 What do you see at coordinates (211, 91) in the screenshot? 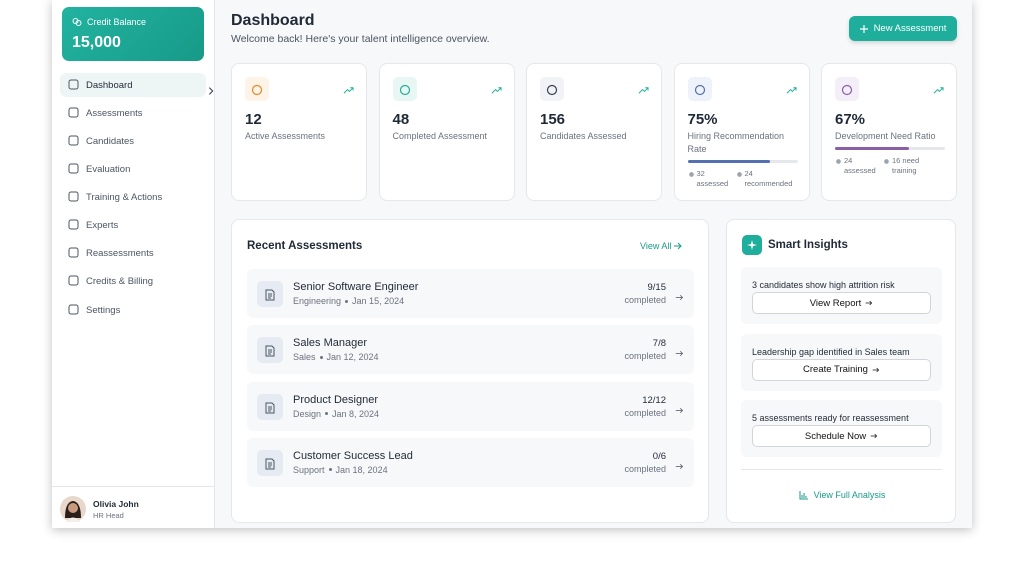
I see `chevron-svg` at bounding box center [211, 91].